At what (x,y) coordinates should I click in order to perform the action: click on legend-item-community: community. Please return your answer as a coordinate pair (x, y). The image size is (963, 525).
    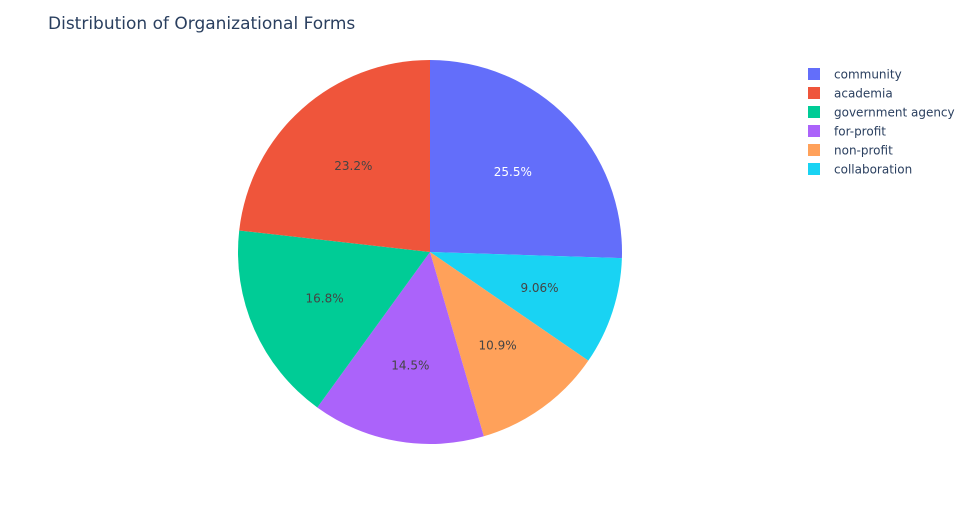
    Looking at the image, I should click on (855, 75).